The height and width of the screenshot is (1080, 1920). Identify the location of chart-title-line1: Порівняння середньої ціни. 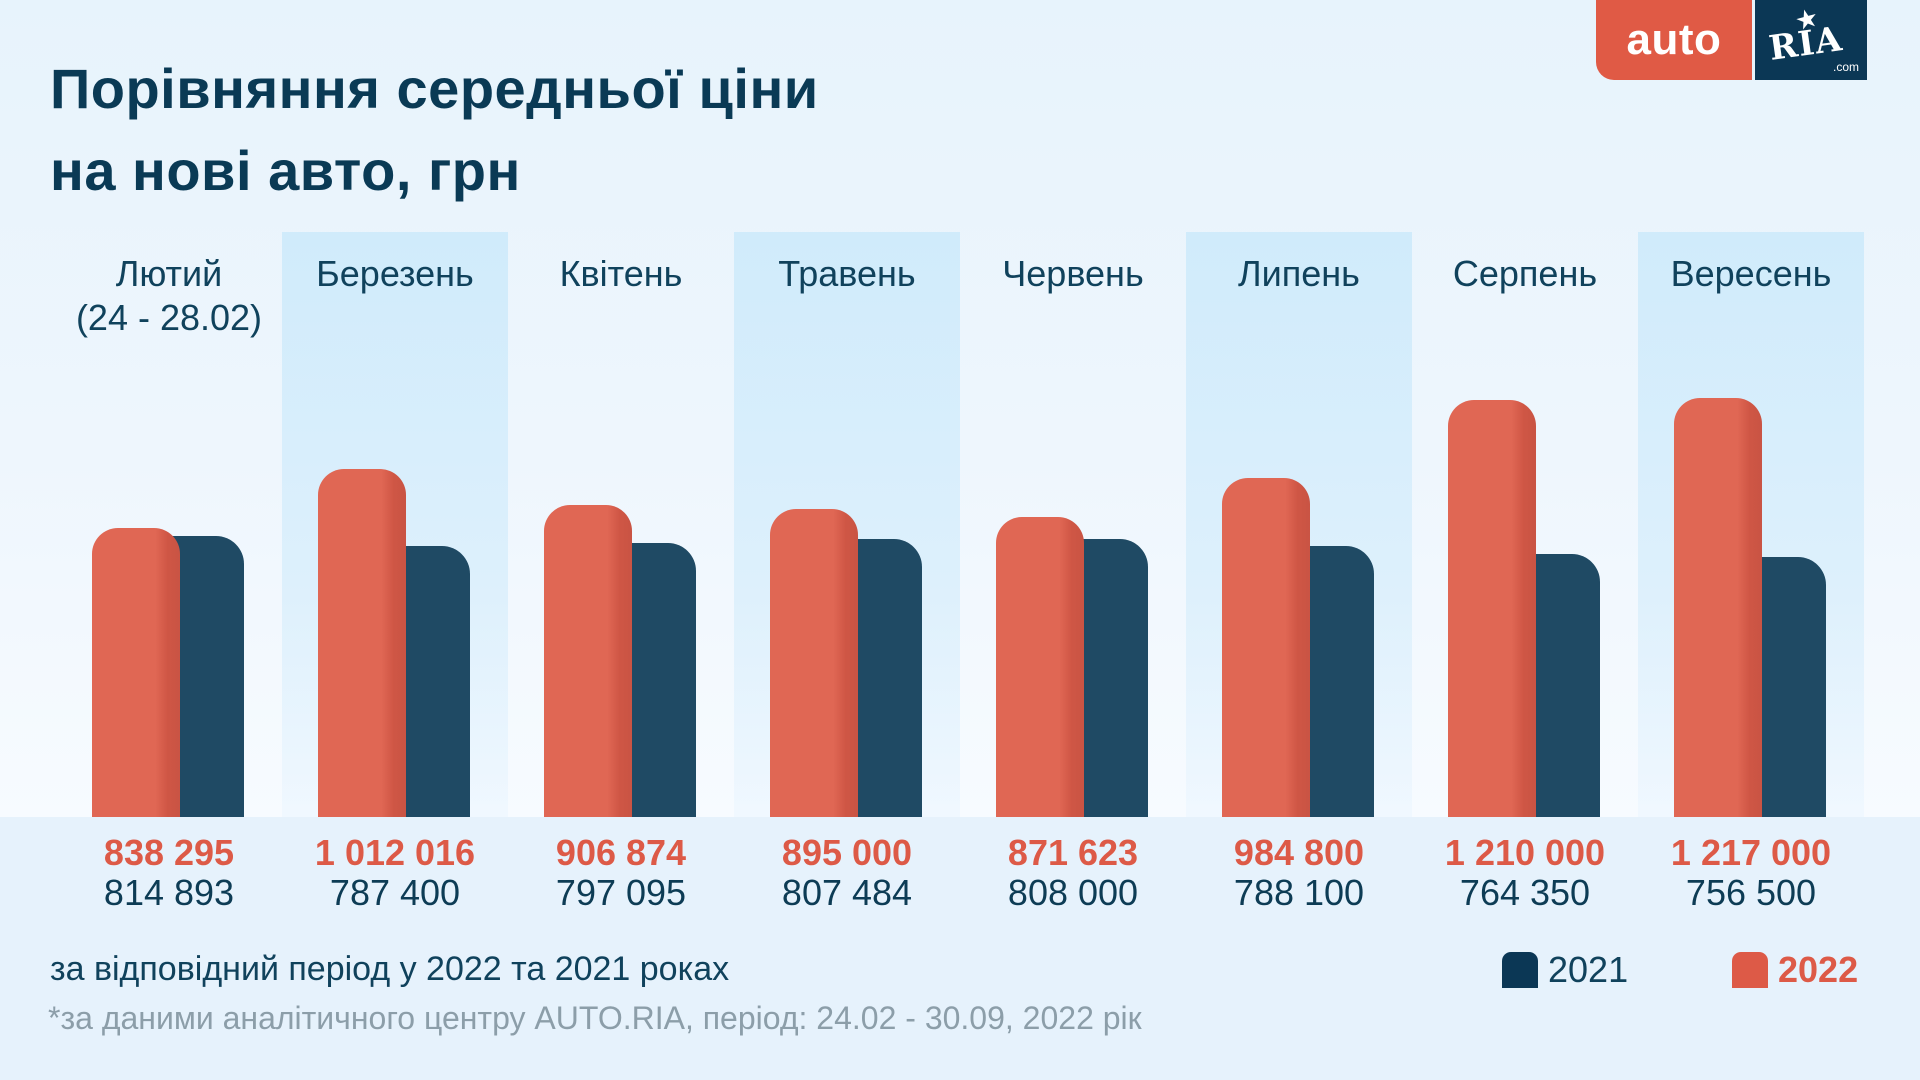
(434, 88).